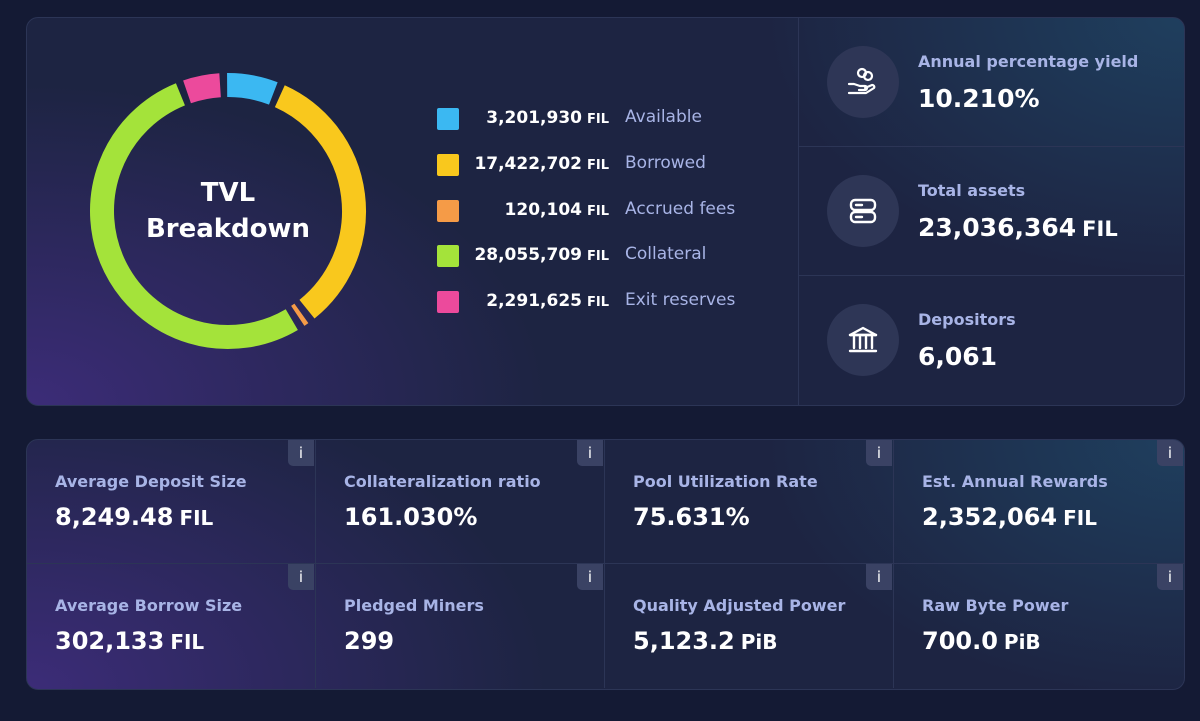  I want to click on donut-slice-borrowed, so click(320, 202).